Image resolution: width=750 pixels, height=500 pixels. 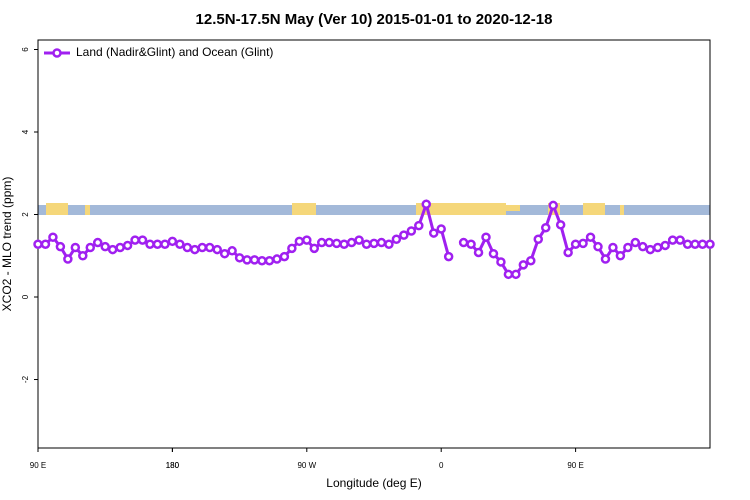 What do you see at coordinates (374, 209) in the screenshot?
I see `map-strip` at bounding box center [374, 209].